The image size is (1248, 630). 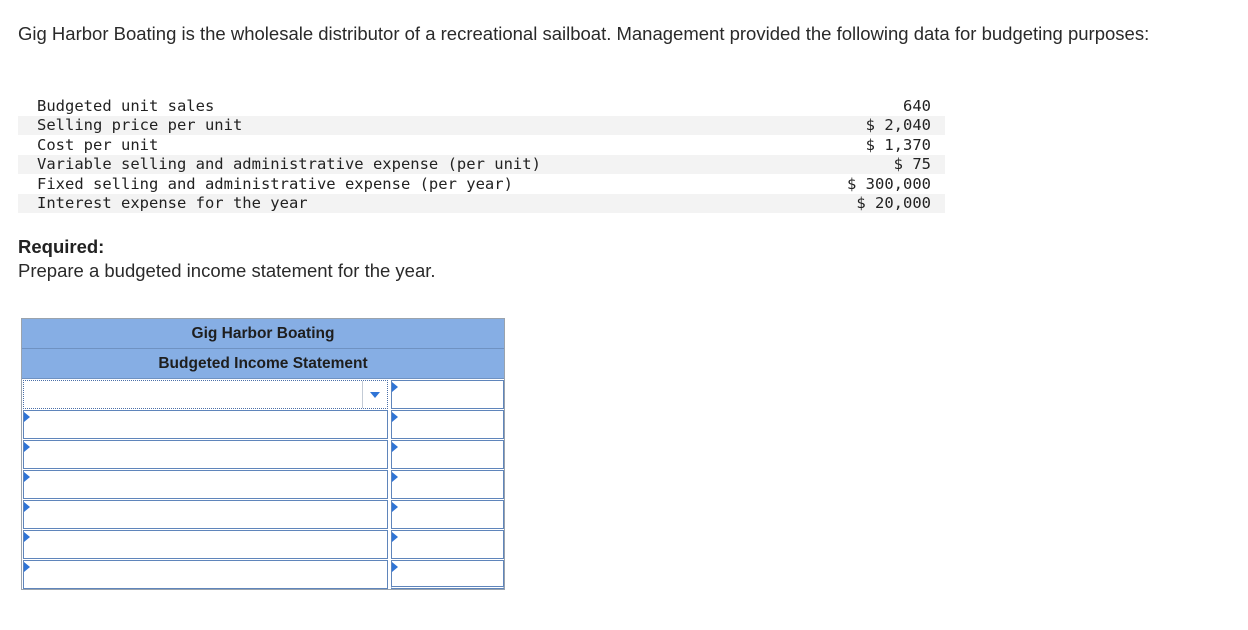 What do you see at coordinates (263, 334) in the screenshot?
I see `statement-company-name: Gig Harbor Boating` at bounding box center [263, 334].